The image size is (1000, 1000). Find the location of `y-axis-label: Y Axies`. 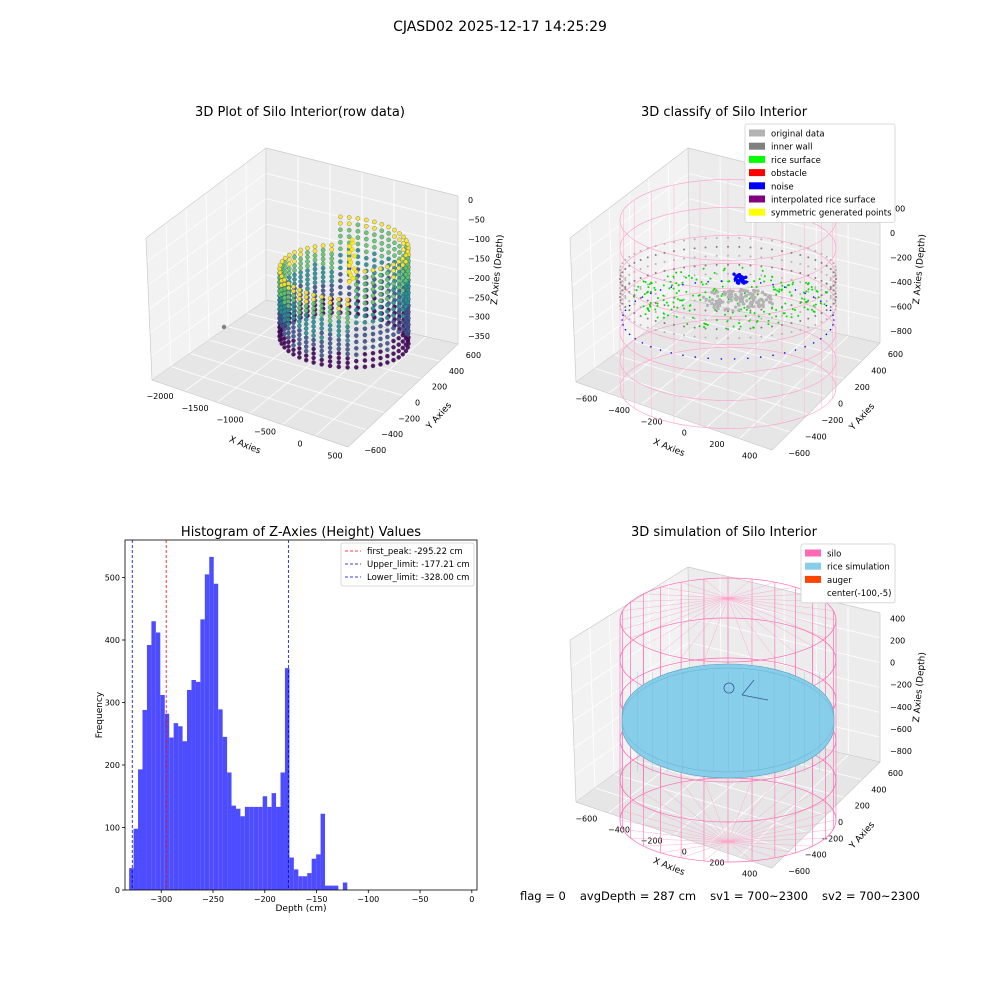

y-axis-label: Y Axies is located at coordinates (439, 416).